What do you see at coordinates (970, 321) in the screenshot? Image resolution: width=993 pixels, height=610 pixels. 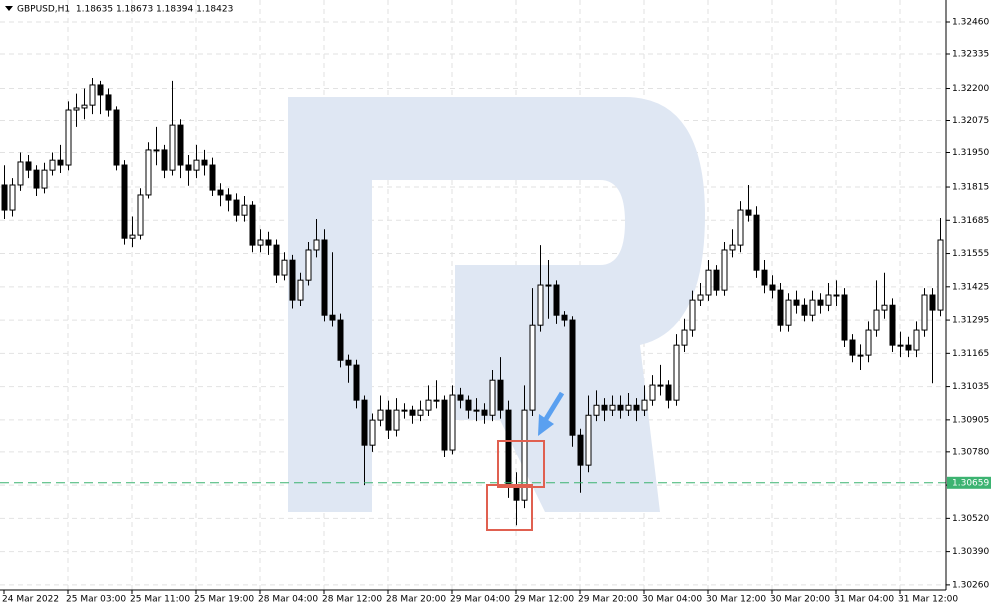 I see `y-tick-label: 1.31295` at bounding box center [970, 321].